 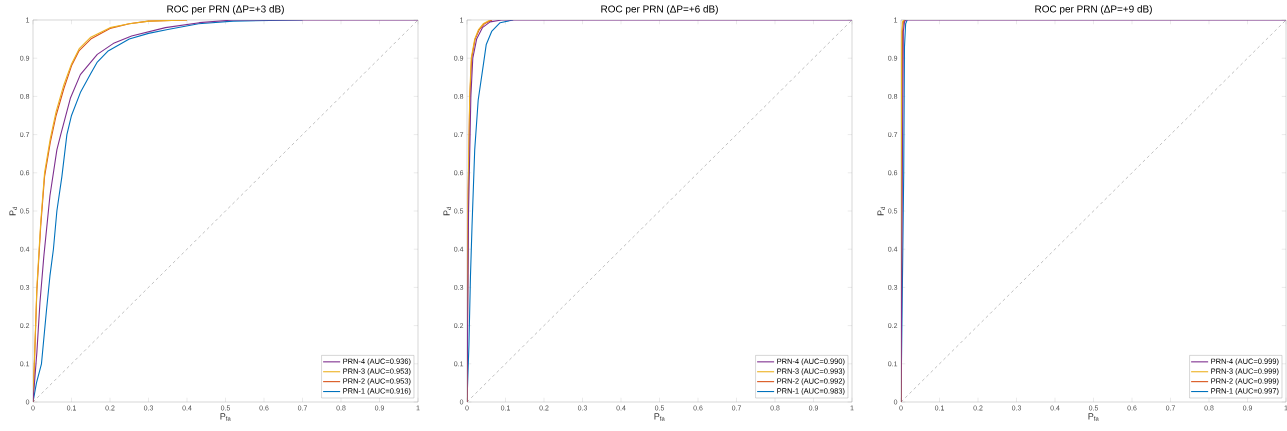 I want to click on chart-title: ROC per PRN (ΔP=+3 dB), so click(x=225, y=10).